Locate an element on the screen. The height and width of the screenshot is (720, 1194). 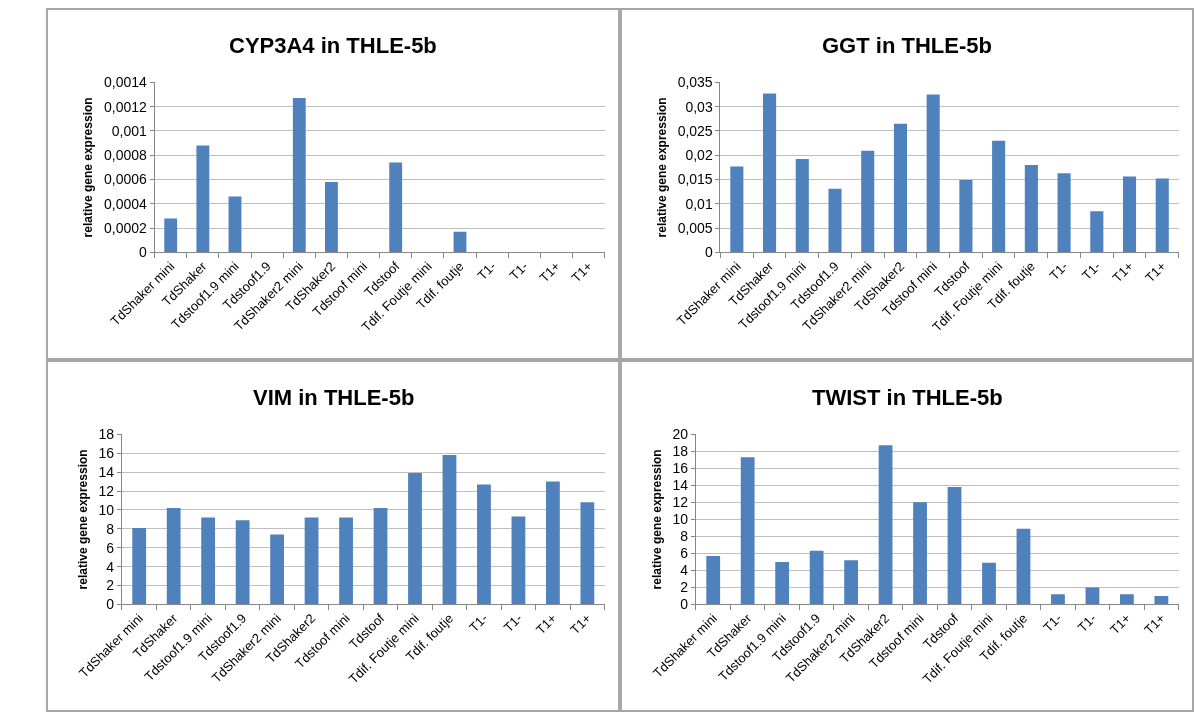
chart-title: VIM in THLE-5b is located at coordinates (334, 397).